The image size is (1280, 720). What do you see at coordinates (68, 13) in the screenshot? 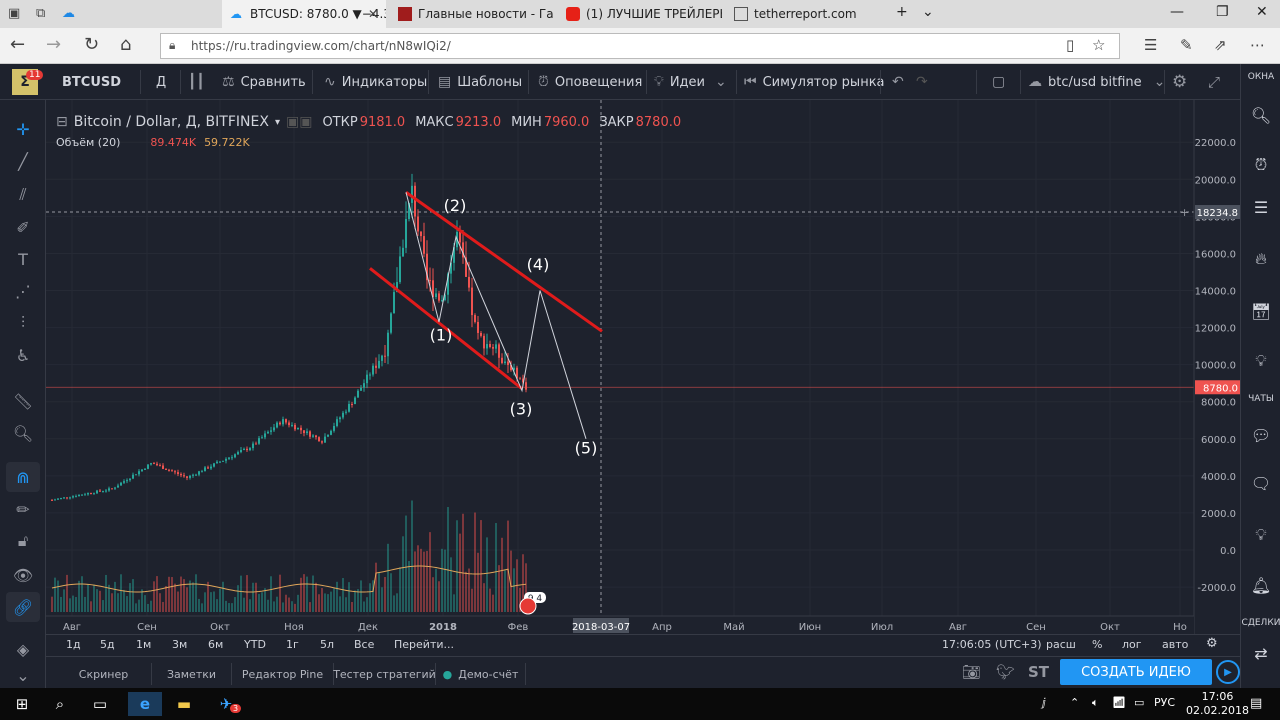
I see `cloud-tab-icon: ☁` at bounding box center [68, 13].